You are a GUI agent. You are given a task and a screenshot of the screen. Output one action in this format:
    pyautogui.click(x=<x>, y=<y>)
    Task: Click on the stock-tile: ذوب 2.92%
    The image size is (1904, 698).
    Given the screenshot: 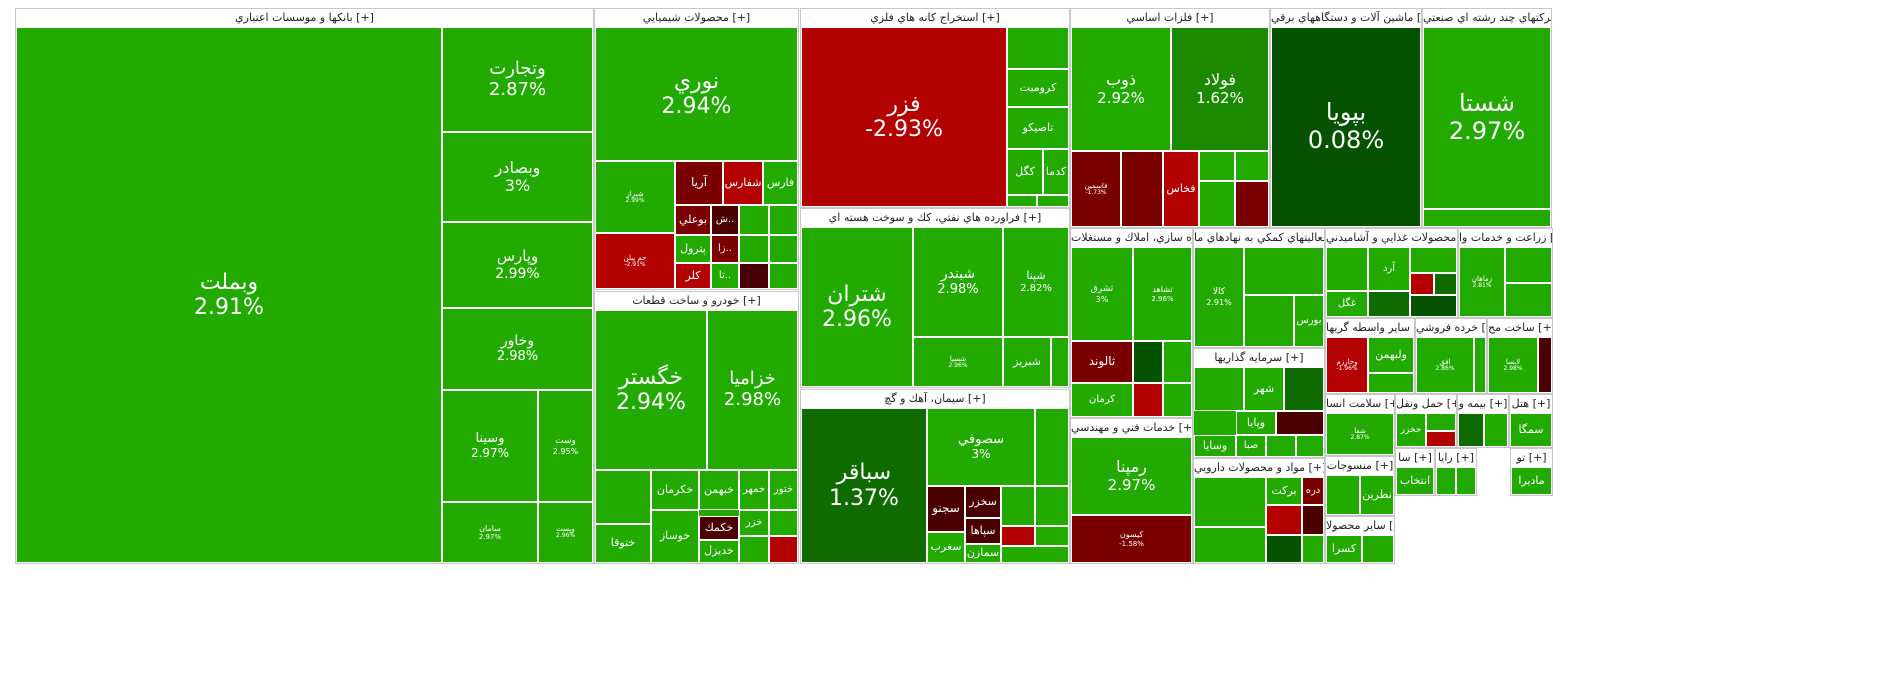 What is the action you would take?
    pyautogui.click(x=1121, y=89)
    